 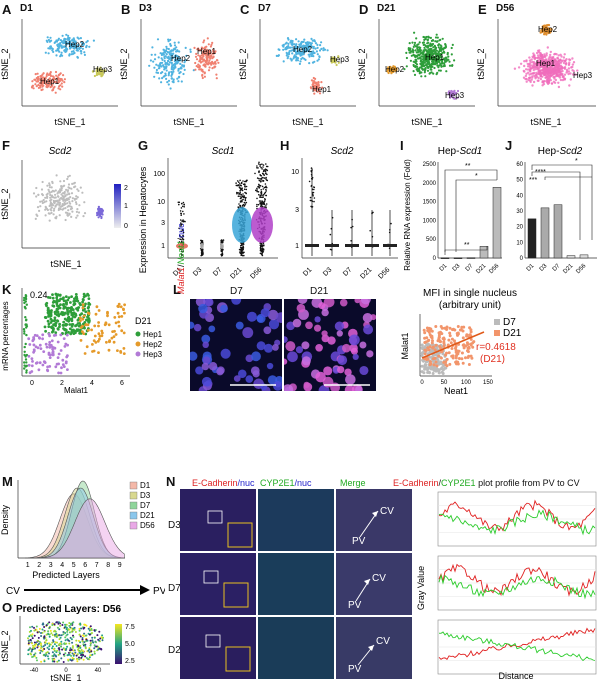 What do you see at coordinates (435, 259) in the screenshot?
I see `svg-text: 0` at bounding box center [435, 259].